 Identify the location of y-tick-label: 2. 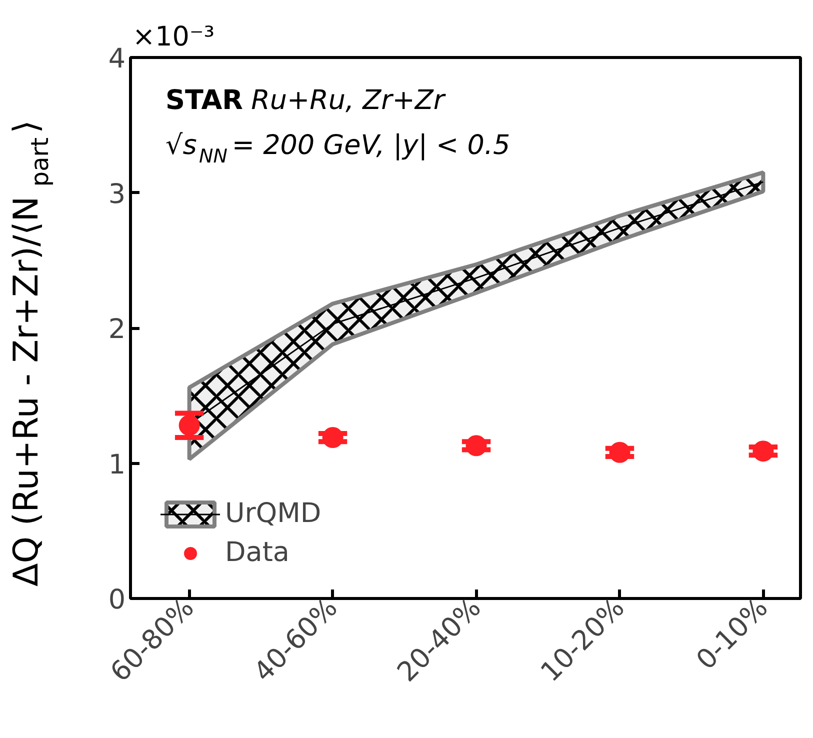
(117, 329).